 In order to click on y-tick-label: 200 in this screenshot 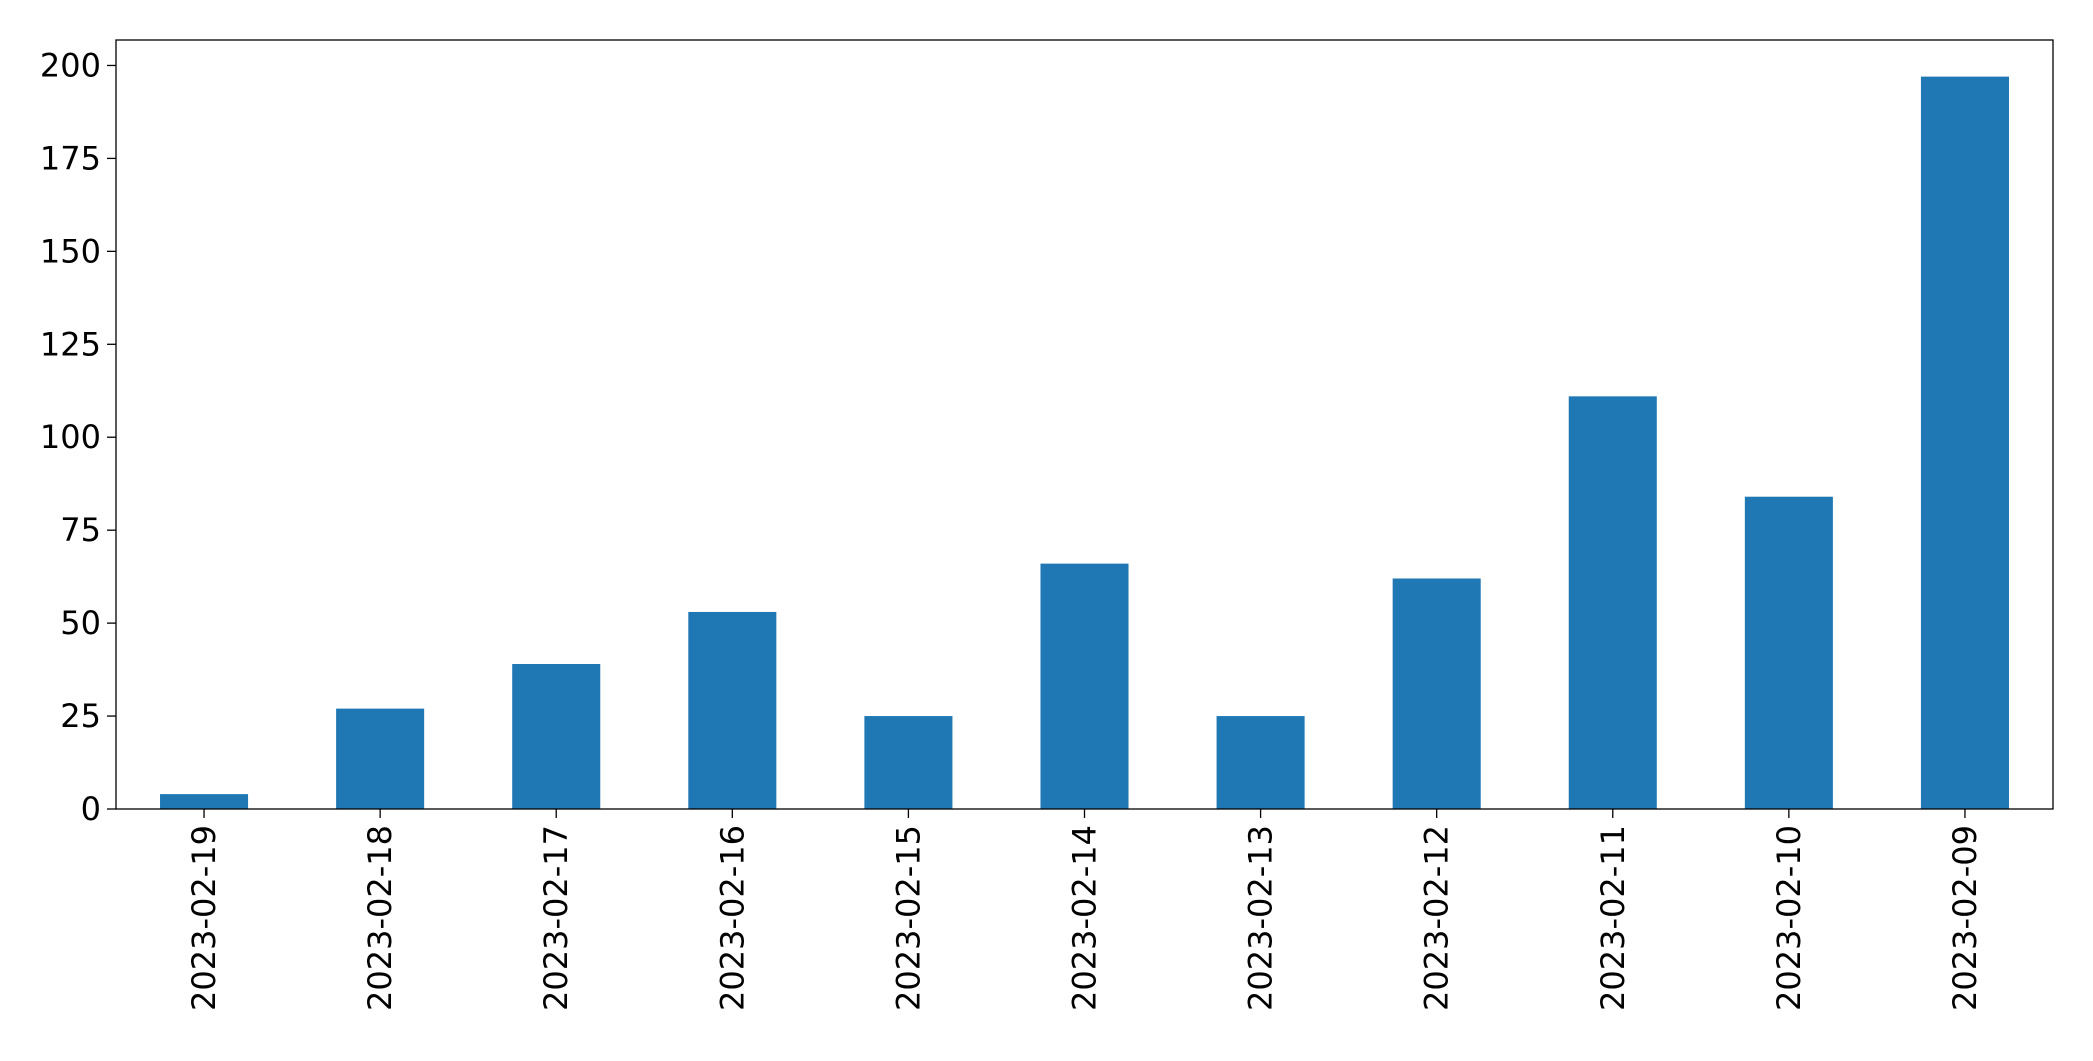, I will do `click(70, 65)`.